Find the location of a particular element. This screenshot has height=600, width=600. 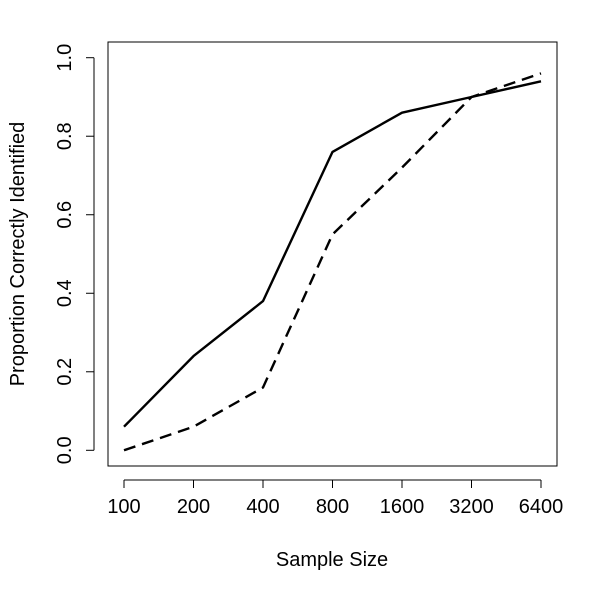

y-tick-label: 1.0 is located at coordinates (65, 58).